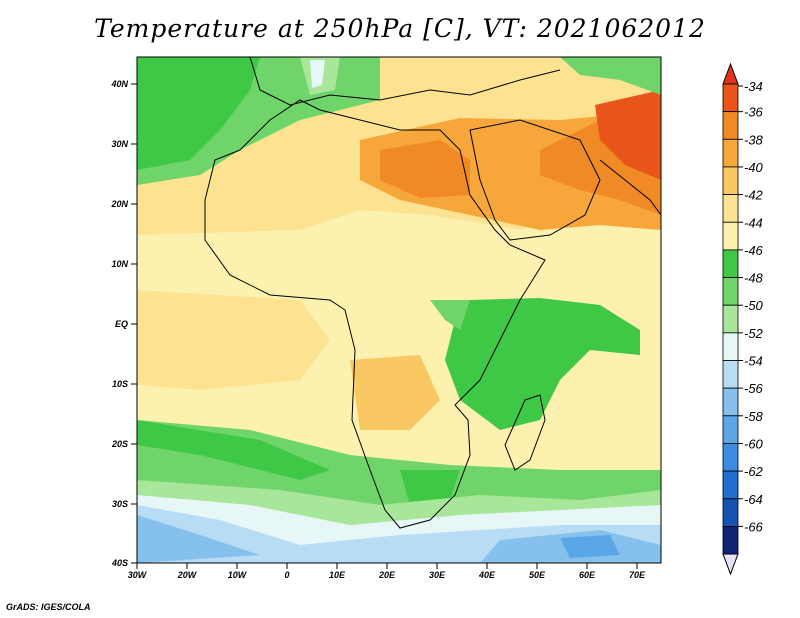  Describe the element at coordinates (630, 187) in the screenshot. I see `asia-coastline` at that location.